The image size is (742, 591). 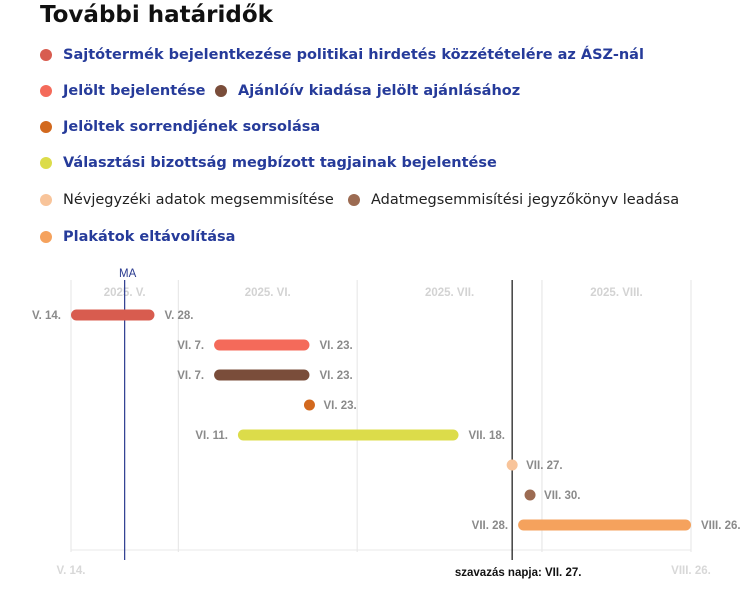 I want to click on legend-item: Ajánlóív kiadása jelölt ajánlásához, so click(x=367, y=91).